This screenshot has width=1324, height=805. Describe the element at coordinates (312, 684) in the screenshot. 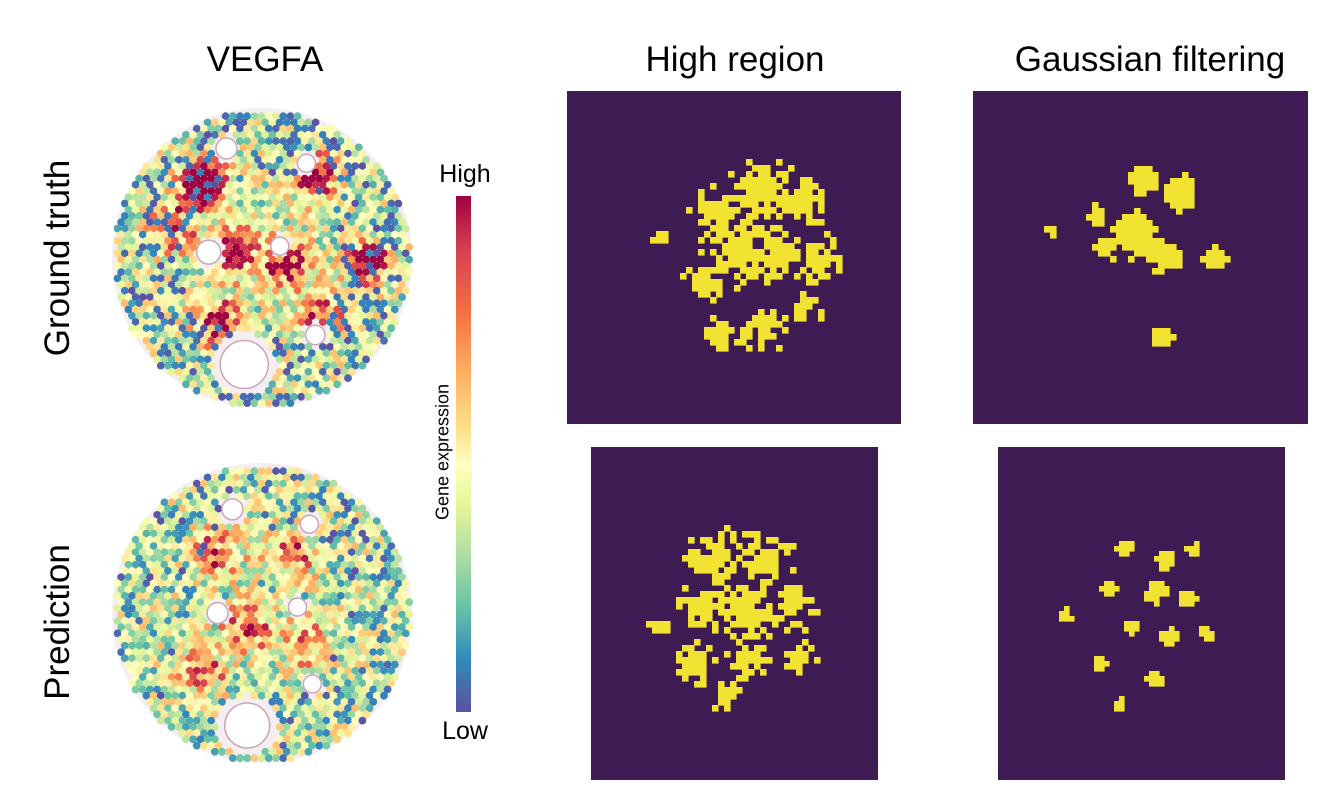

I see `tissue-hole` at that location.